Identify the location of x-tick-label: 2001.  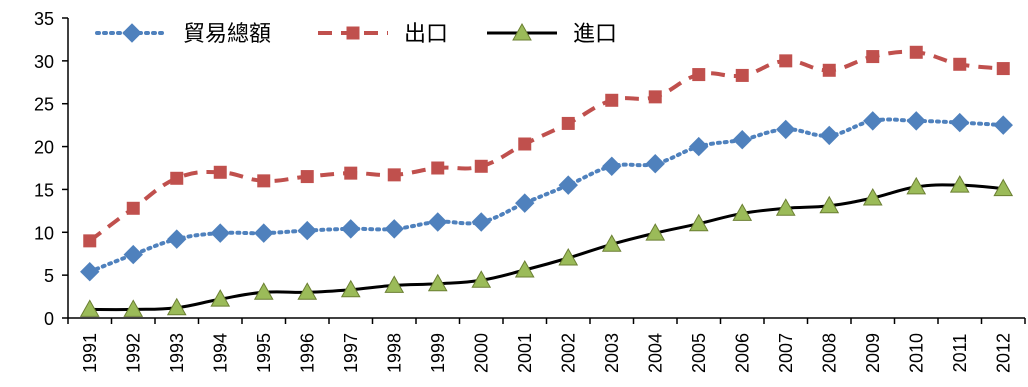
(525, 353).